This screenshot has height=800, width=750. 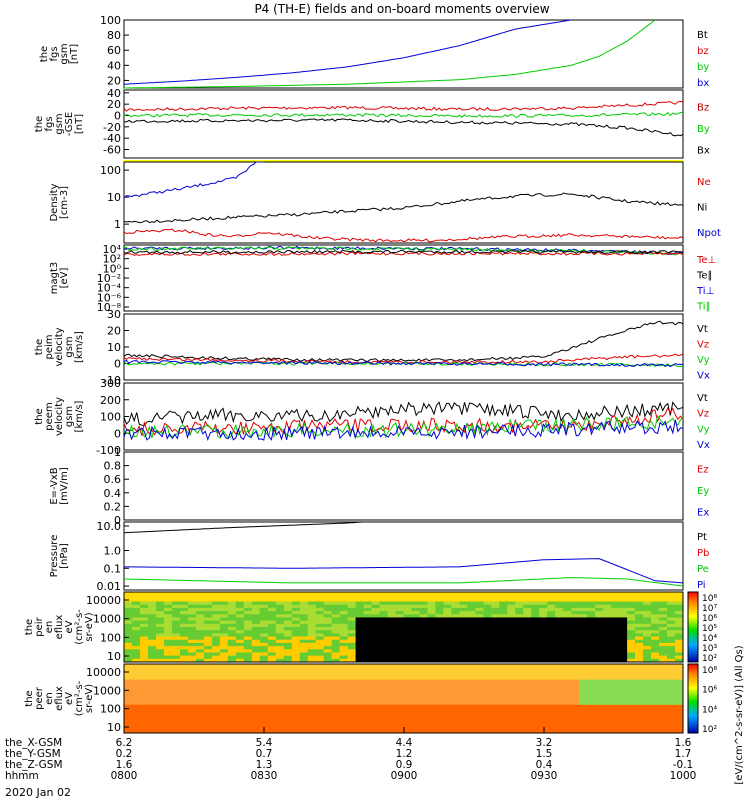 I want to click on ylabel-line: peem, so click(x=49, y=416).